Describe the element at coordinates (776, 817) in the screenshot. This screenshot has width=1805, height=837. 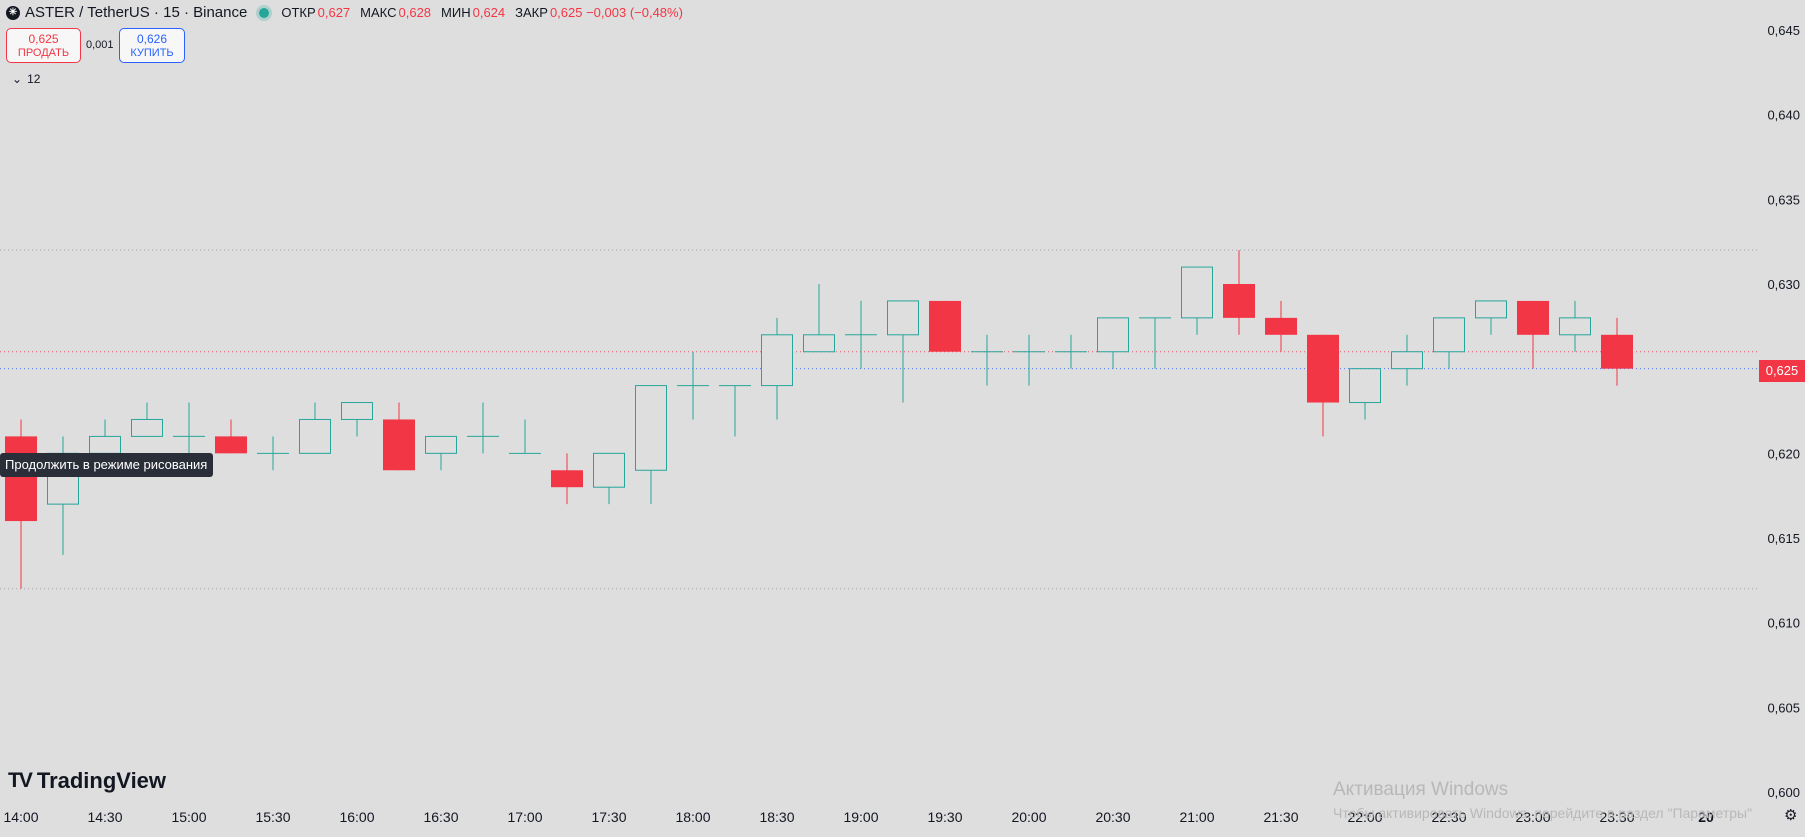
I see `x-axis-tick-label: 18:30` at that location.